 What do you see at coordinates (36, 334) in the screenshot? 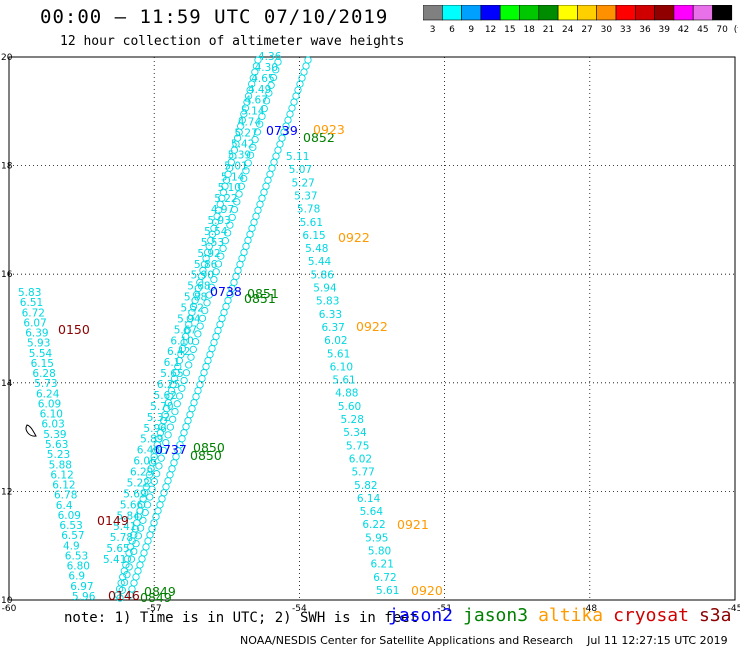
I see `west-track-value: 6.39` at bounding box center [36, 334].